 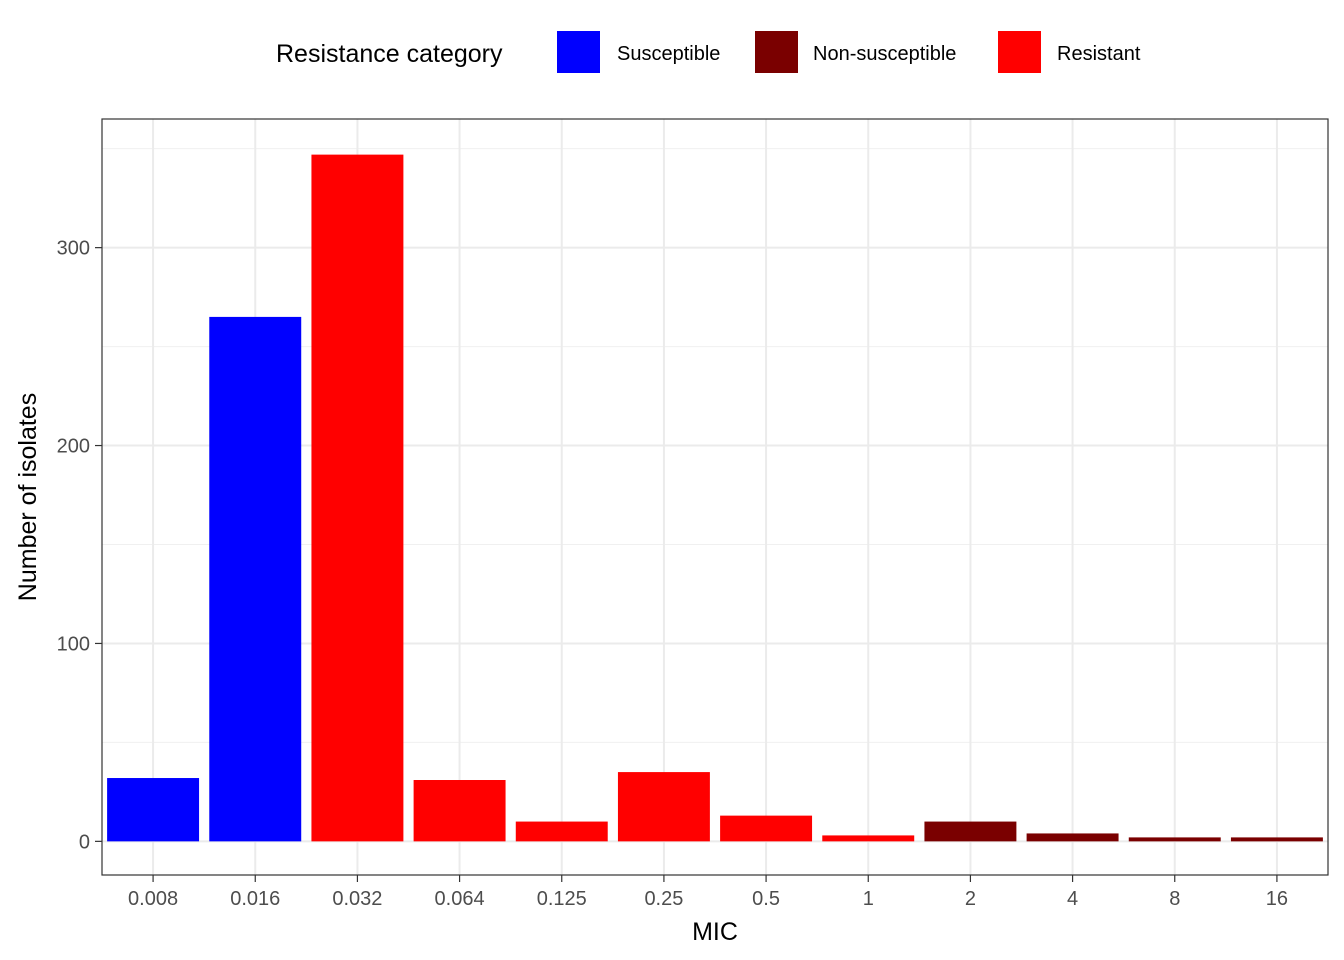 I want to click on x-tick-label: 8, so click(x=1174, y=899).